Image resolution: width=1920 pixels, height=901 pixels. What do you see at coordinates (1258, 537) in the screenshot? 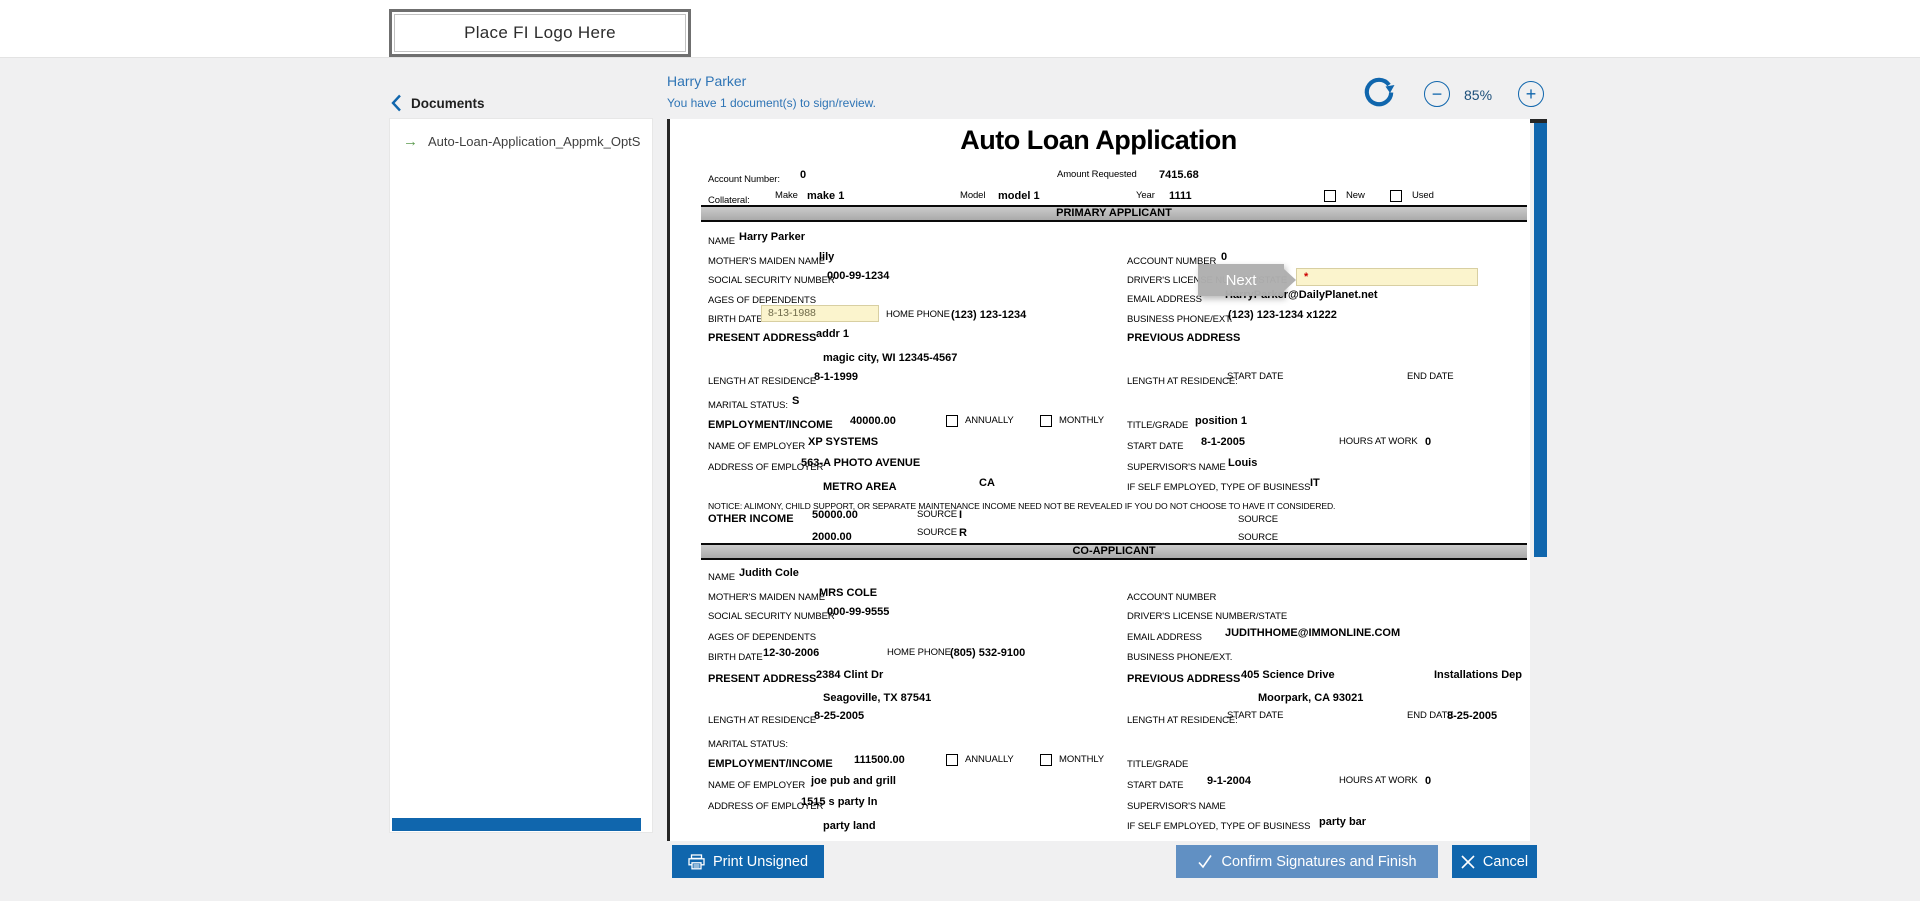
I see `source-right-2-label: SOURCE` at bounding box center [1258, 537].